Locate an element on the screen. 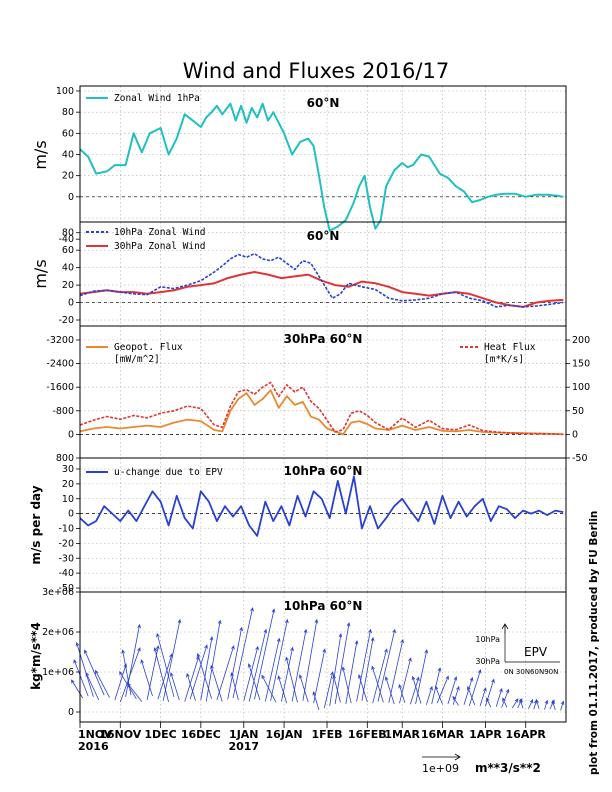 The image size is (612, 792). x-year-label: 2016 is located at coordinates (93, 746).